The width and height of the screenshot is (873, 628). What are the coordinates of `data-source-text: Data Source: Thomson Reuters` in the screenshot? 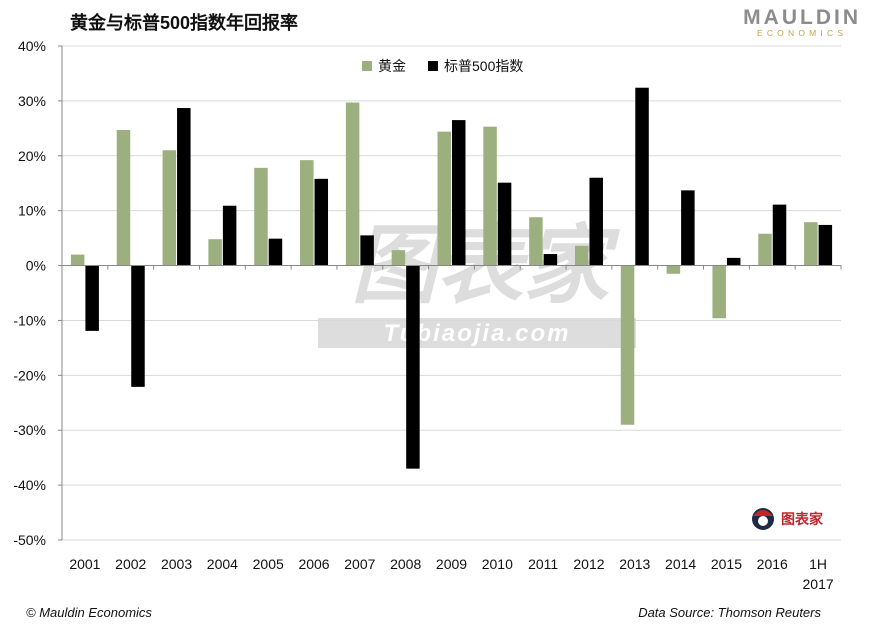 It's located at (729, 612).